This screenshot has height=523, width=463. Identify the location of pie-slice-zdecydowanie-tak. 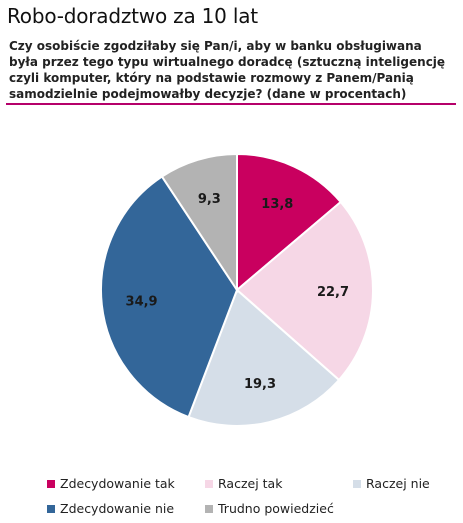
(289, 222).